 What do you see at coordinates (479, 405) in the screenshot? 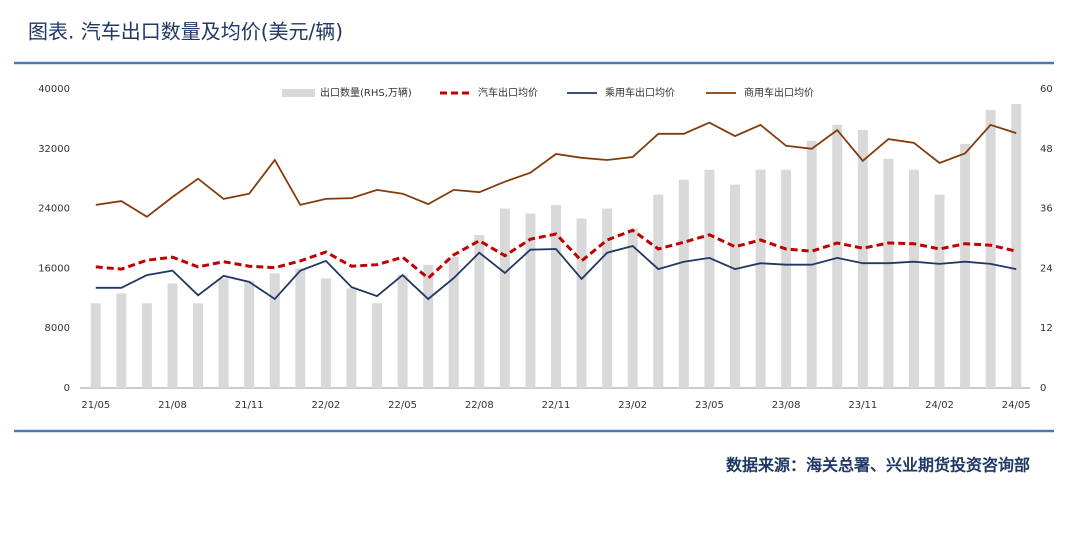
I see `x-tick-label: 22/08` at bounding box center [479, 405].